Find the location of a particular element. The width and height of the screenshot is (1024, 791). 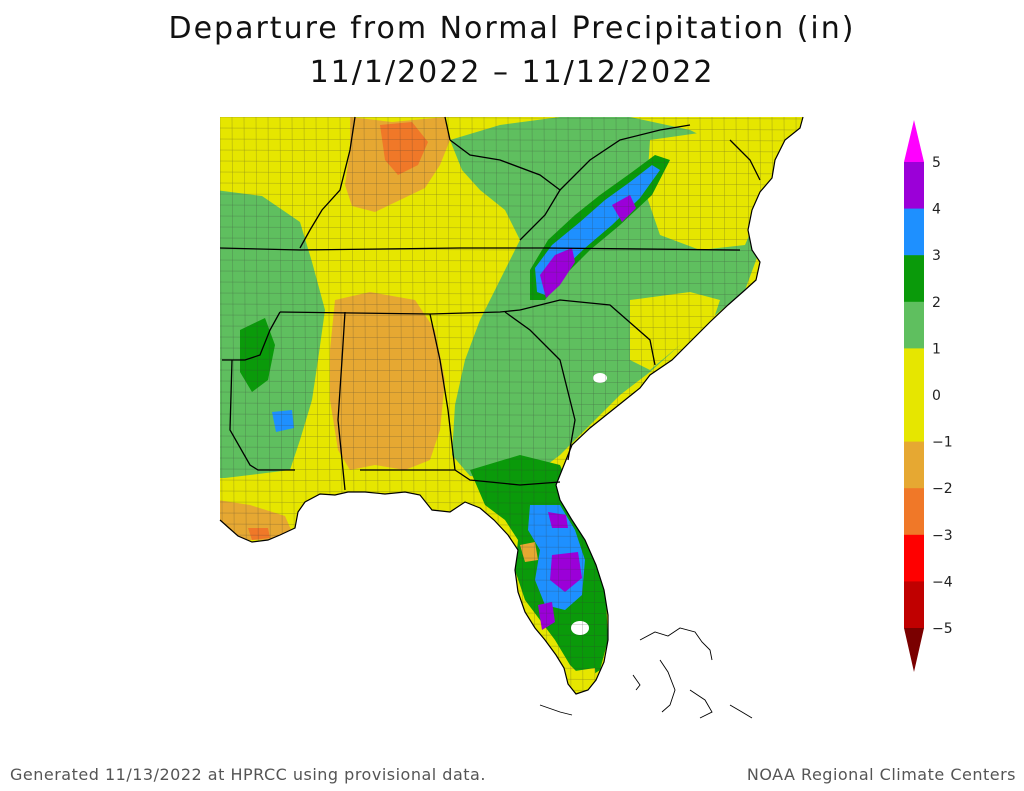

boundary-fl-north is located at coordinates (460, 477).